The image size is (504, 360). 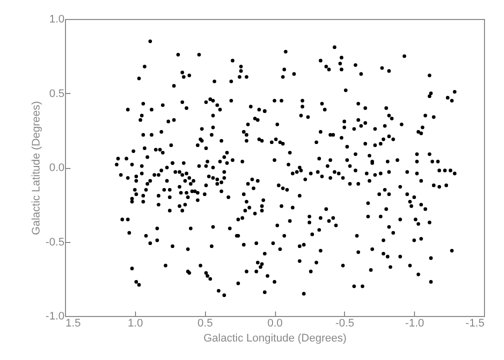 I want to click on x-tick-label: 0.0, so click(x=275, y=324).